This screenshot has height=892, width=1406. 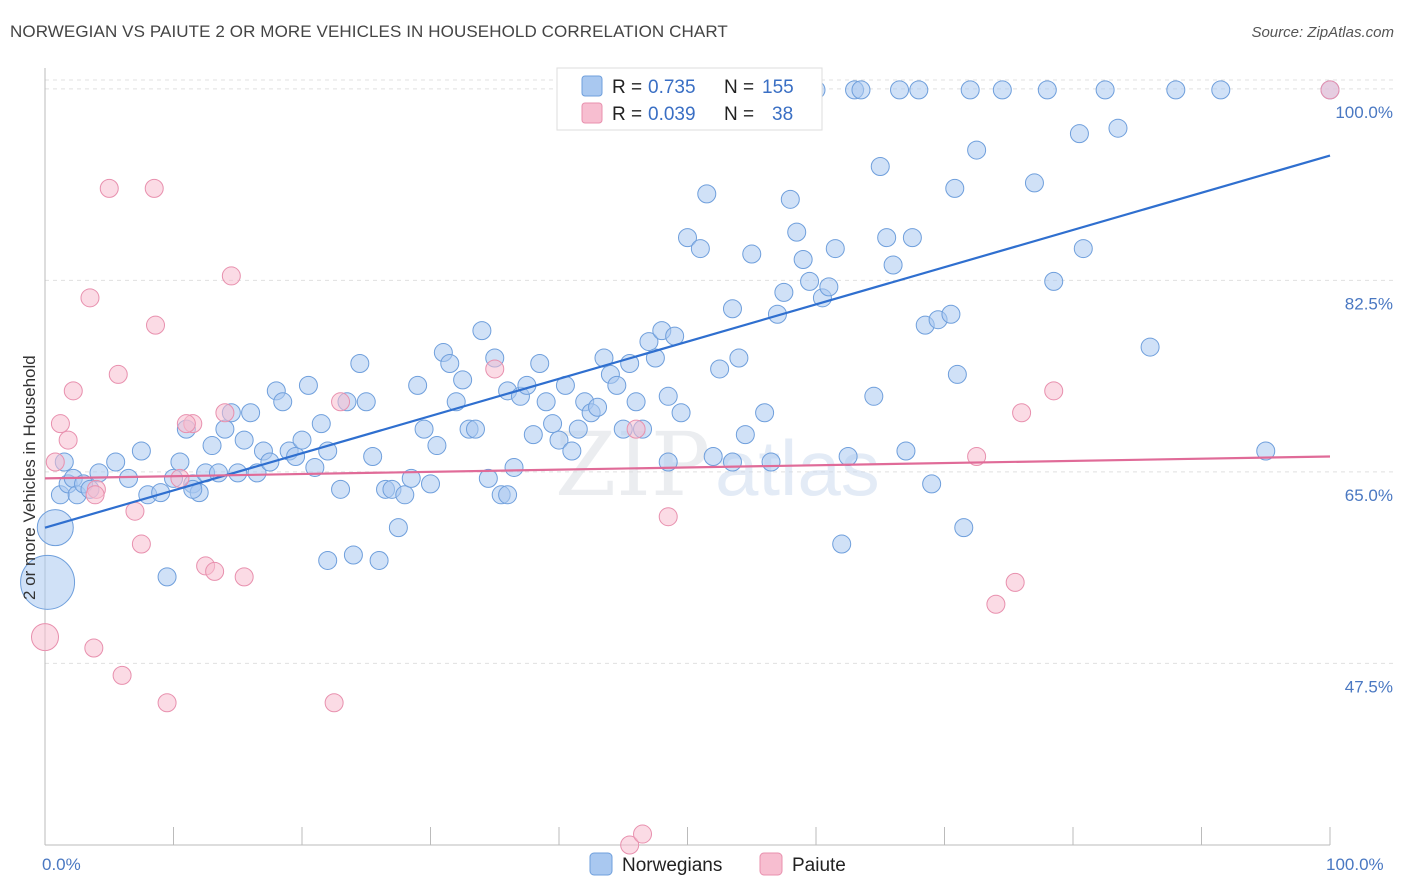 I want to click on y-tick-label-3: 100.0%, so click(x=1364, y=112).